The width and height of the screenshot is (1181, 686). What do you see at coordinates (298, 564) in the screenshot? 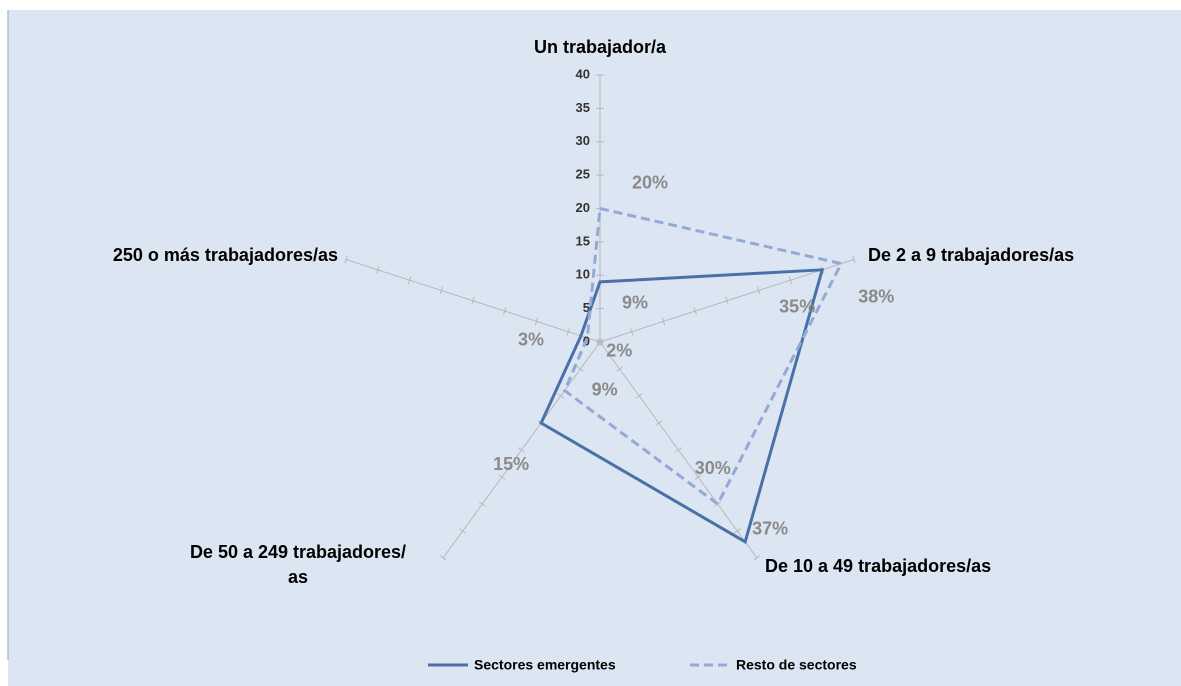
I see `category-label: De 50 a 249 trabajadores/as` at bounding box center [298, 564].